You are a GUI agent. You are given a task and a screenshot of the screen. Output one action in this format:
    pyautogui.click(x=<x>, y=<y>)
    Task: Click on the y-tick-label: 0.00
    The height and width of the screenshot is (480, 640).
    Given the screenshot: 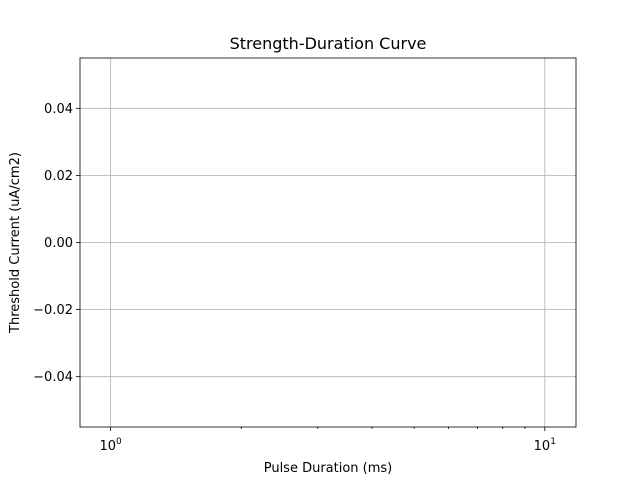 What is the action you would take?
    pyautogui.click(x=58, y=243)
    